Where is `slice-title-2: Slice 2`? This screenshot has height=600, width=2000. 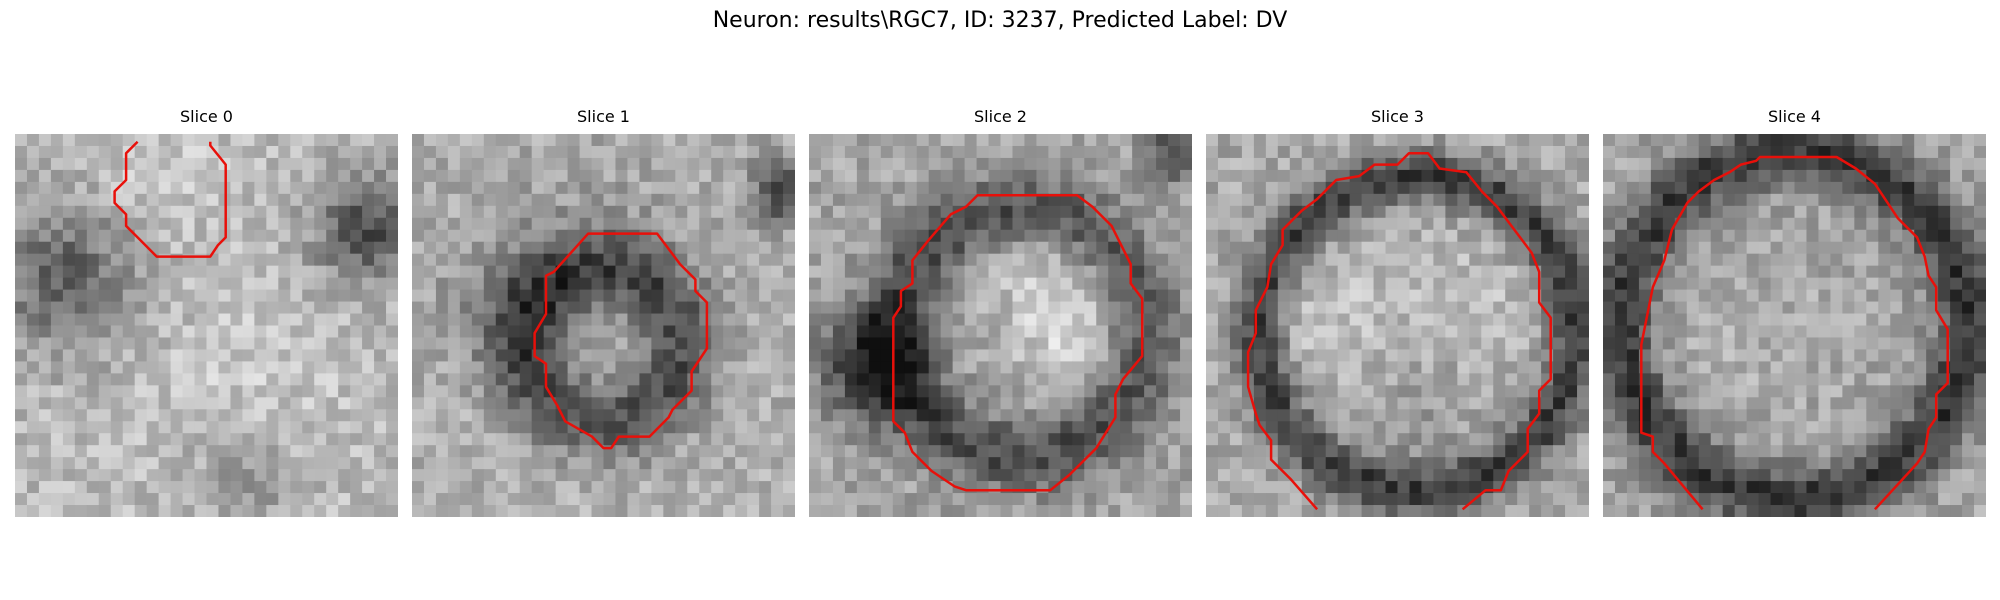 slice-title-2: Slice 2 is located at coordinates (1000, 116).